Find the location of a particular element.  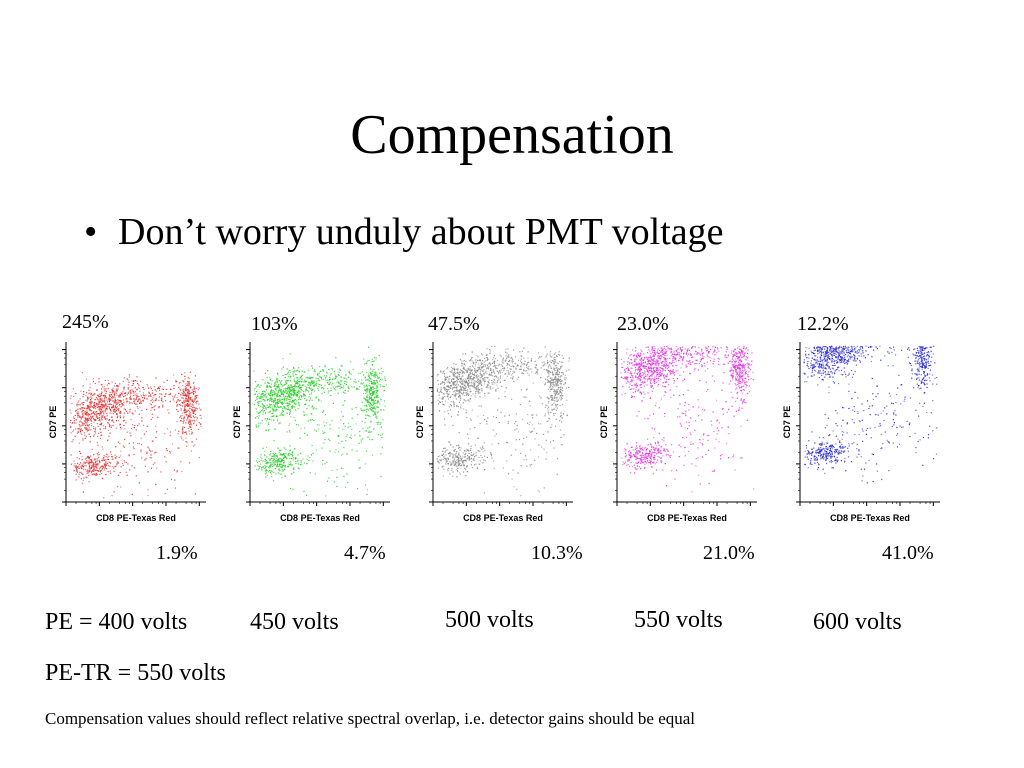

top-percent-1: 245% is located at coordinates (85, 322).